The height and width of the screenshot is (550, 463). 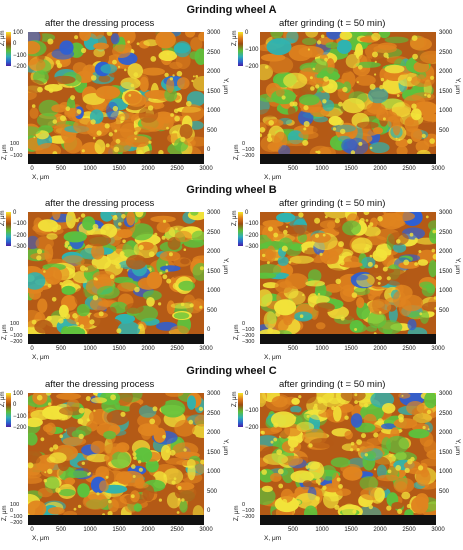 I want to click on surface-topography-0-right, so click(x=347, y=93).